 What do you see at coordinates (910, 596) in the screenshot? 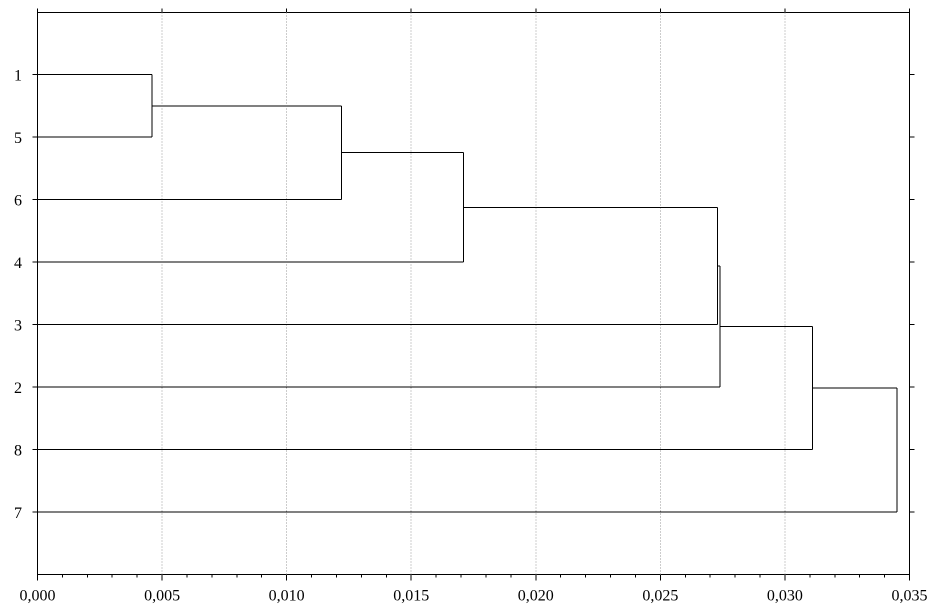
I see `x-tick-label: 0,035` at bounding box center [910, 596].